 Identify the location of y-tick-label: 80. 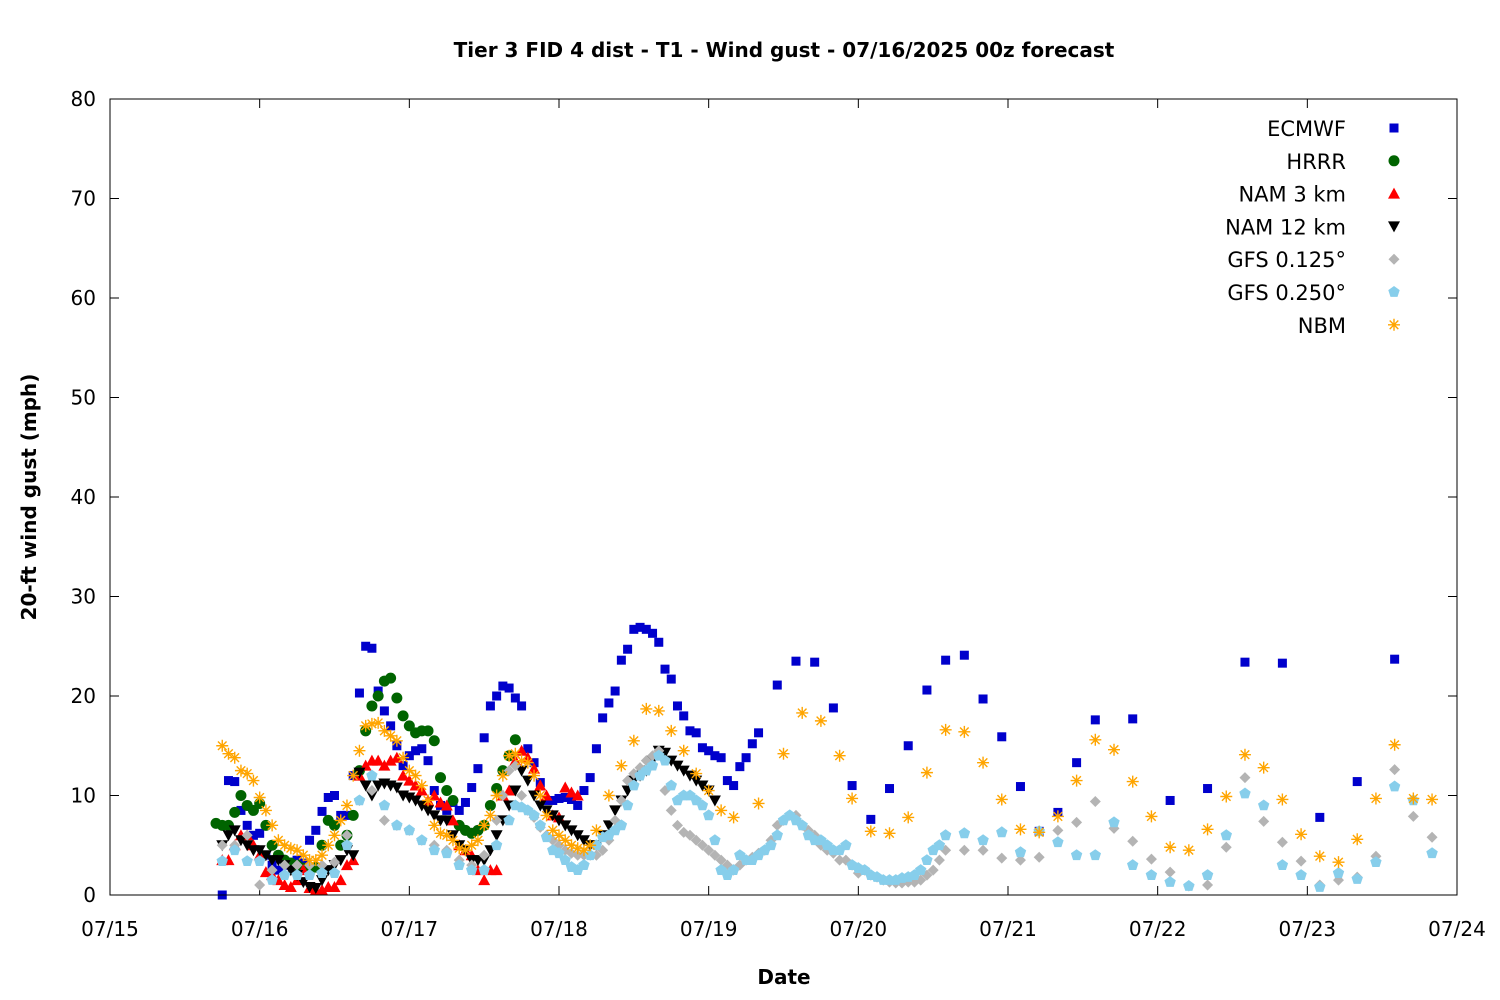
(83, 99).